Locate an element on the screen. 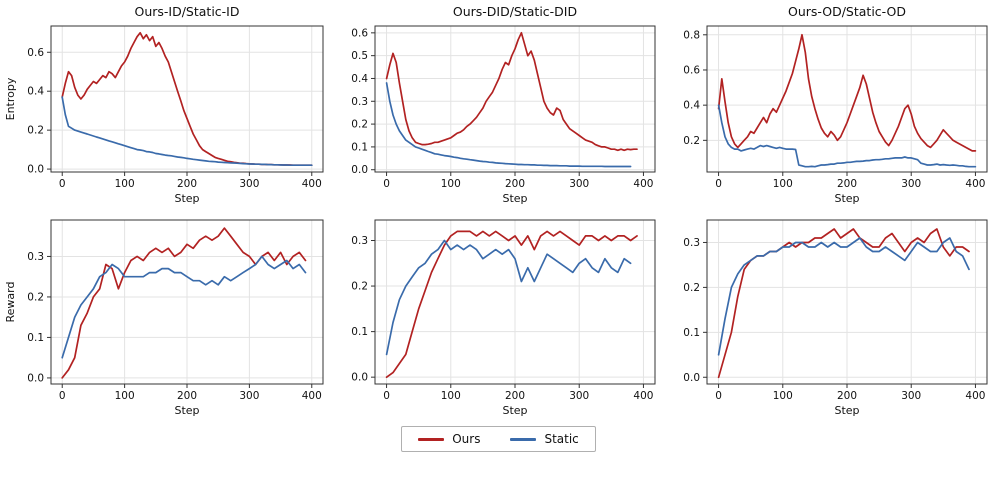 The width and height of the screenshot is (997, 484). chart-reward-od: 0 100 200 300 400 0.0 0.1 0.2 0.3 Step is located at coordinates (835, 318).